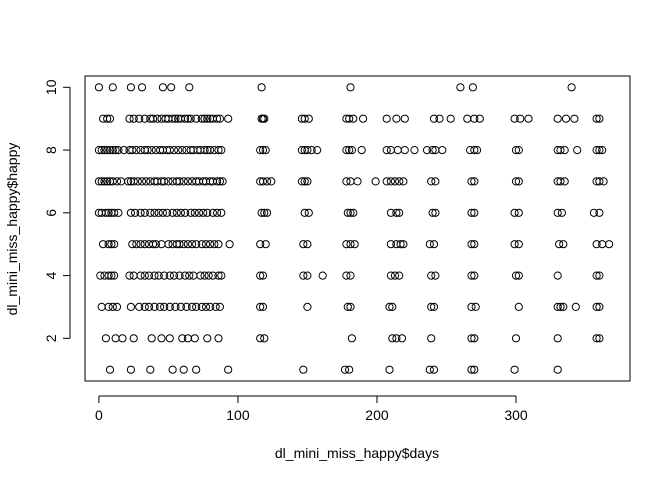 Image resolution: width=672 pixels, height=480 pixels. Describe the element at coordinates (51, 275) in the screenshot. I see `y-tick-label: 4` at that location.